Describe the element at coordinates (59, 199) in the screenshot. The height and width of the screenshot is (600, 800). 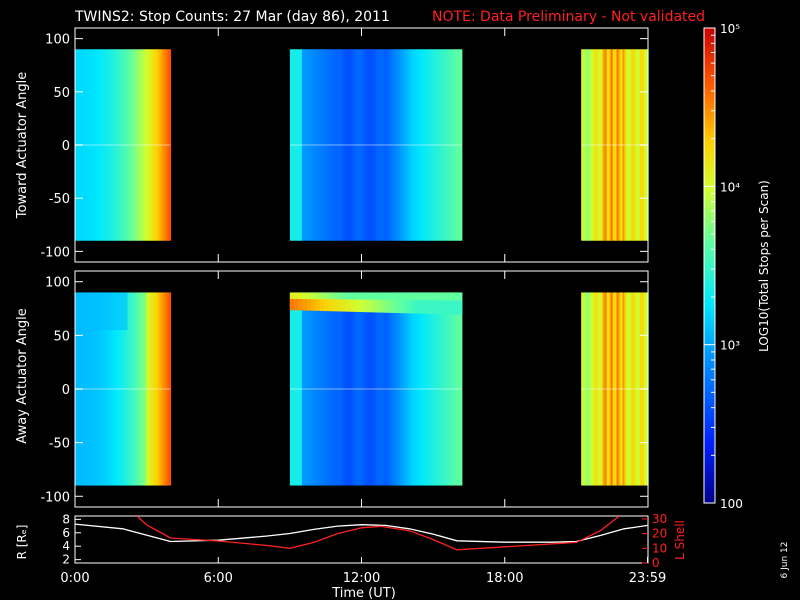
I see `y-tick-label: -50` at that location.